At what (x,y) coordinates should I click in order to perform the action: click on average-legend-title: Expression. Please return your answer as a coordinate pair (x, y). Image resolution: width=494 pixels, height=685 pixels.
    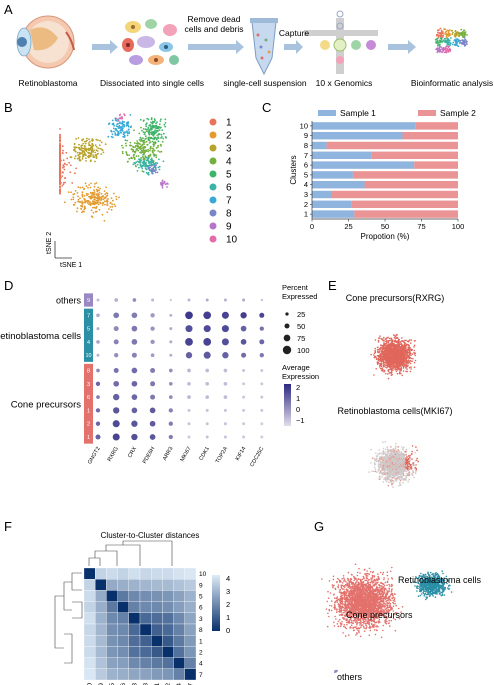
    Looking at the image, I should click on (300, 376).